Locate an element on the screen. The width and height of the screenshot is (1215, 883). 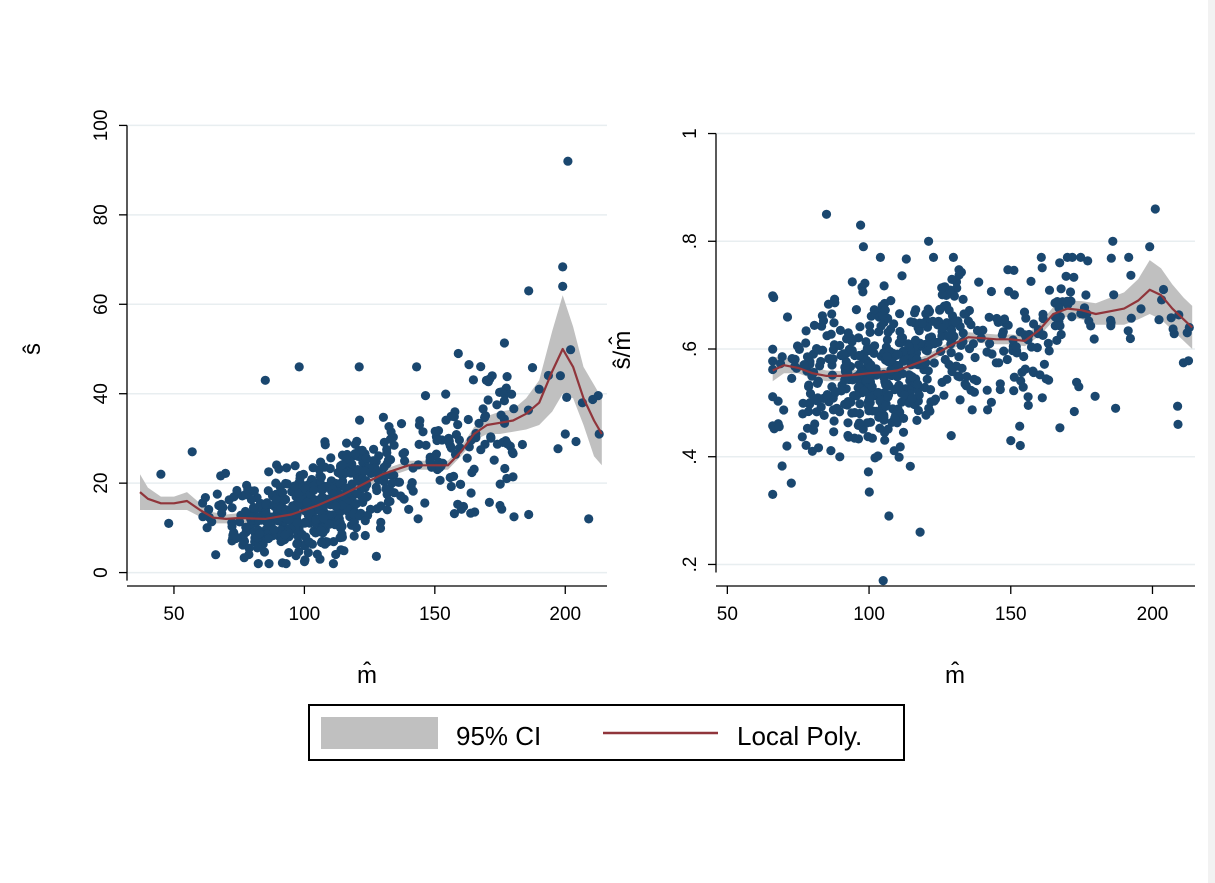
legend-line-label: Local Poly. is located at coordinates (799, 736).